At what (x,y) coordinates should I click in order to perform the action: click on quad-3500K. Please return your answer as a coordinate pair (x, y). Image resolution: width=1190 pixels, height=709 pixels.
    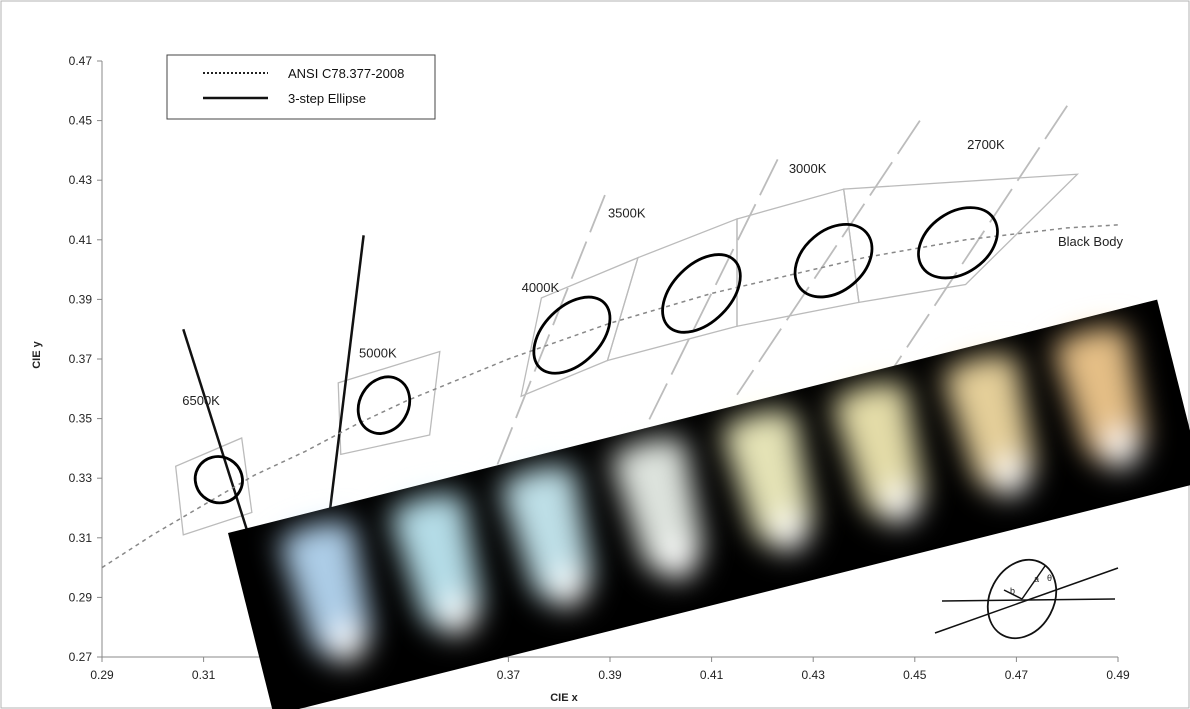
    Looking at the image, I should click on (672, 289).